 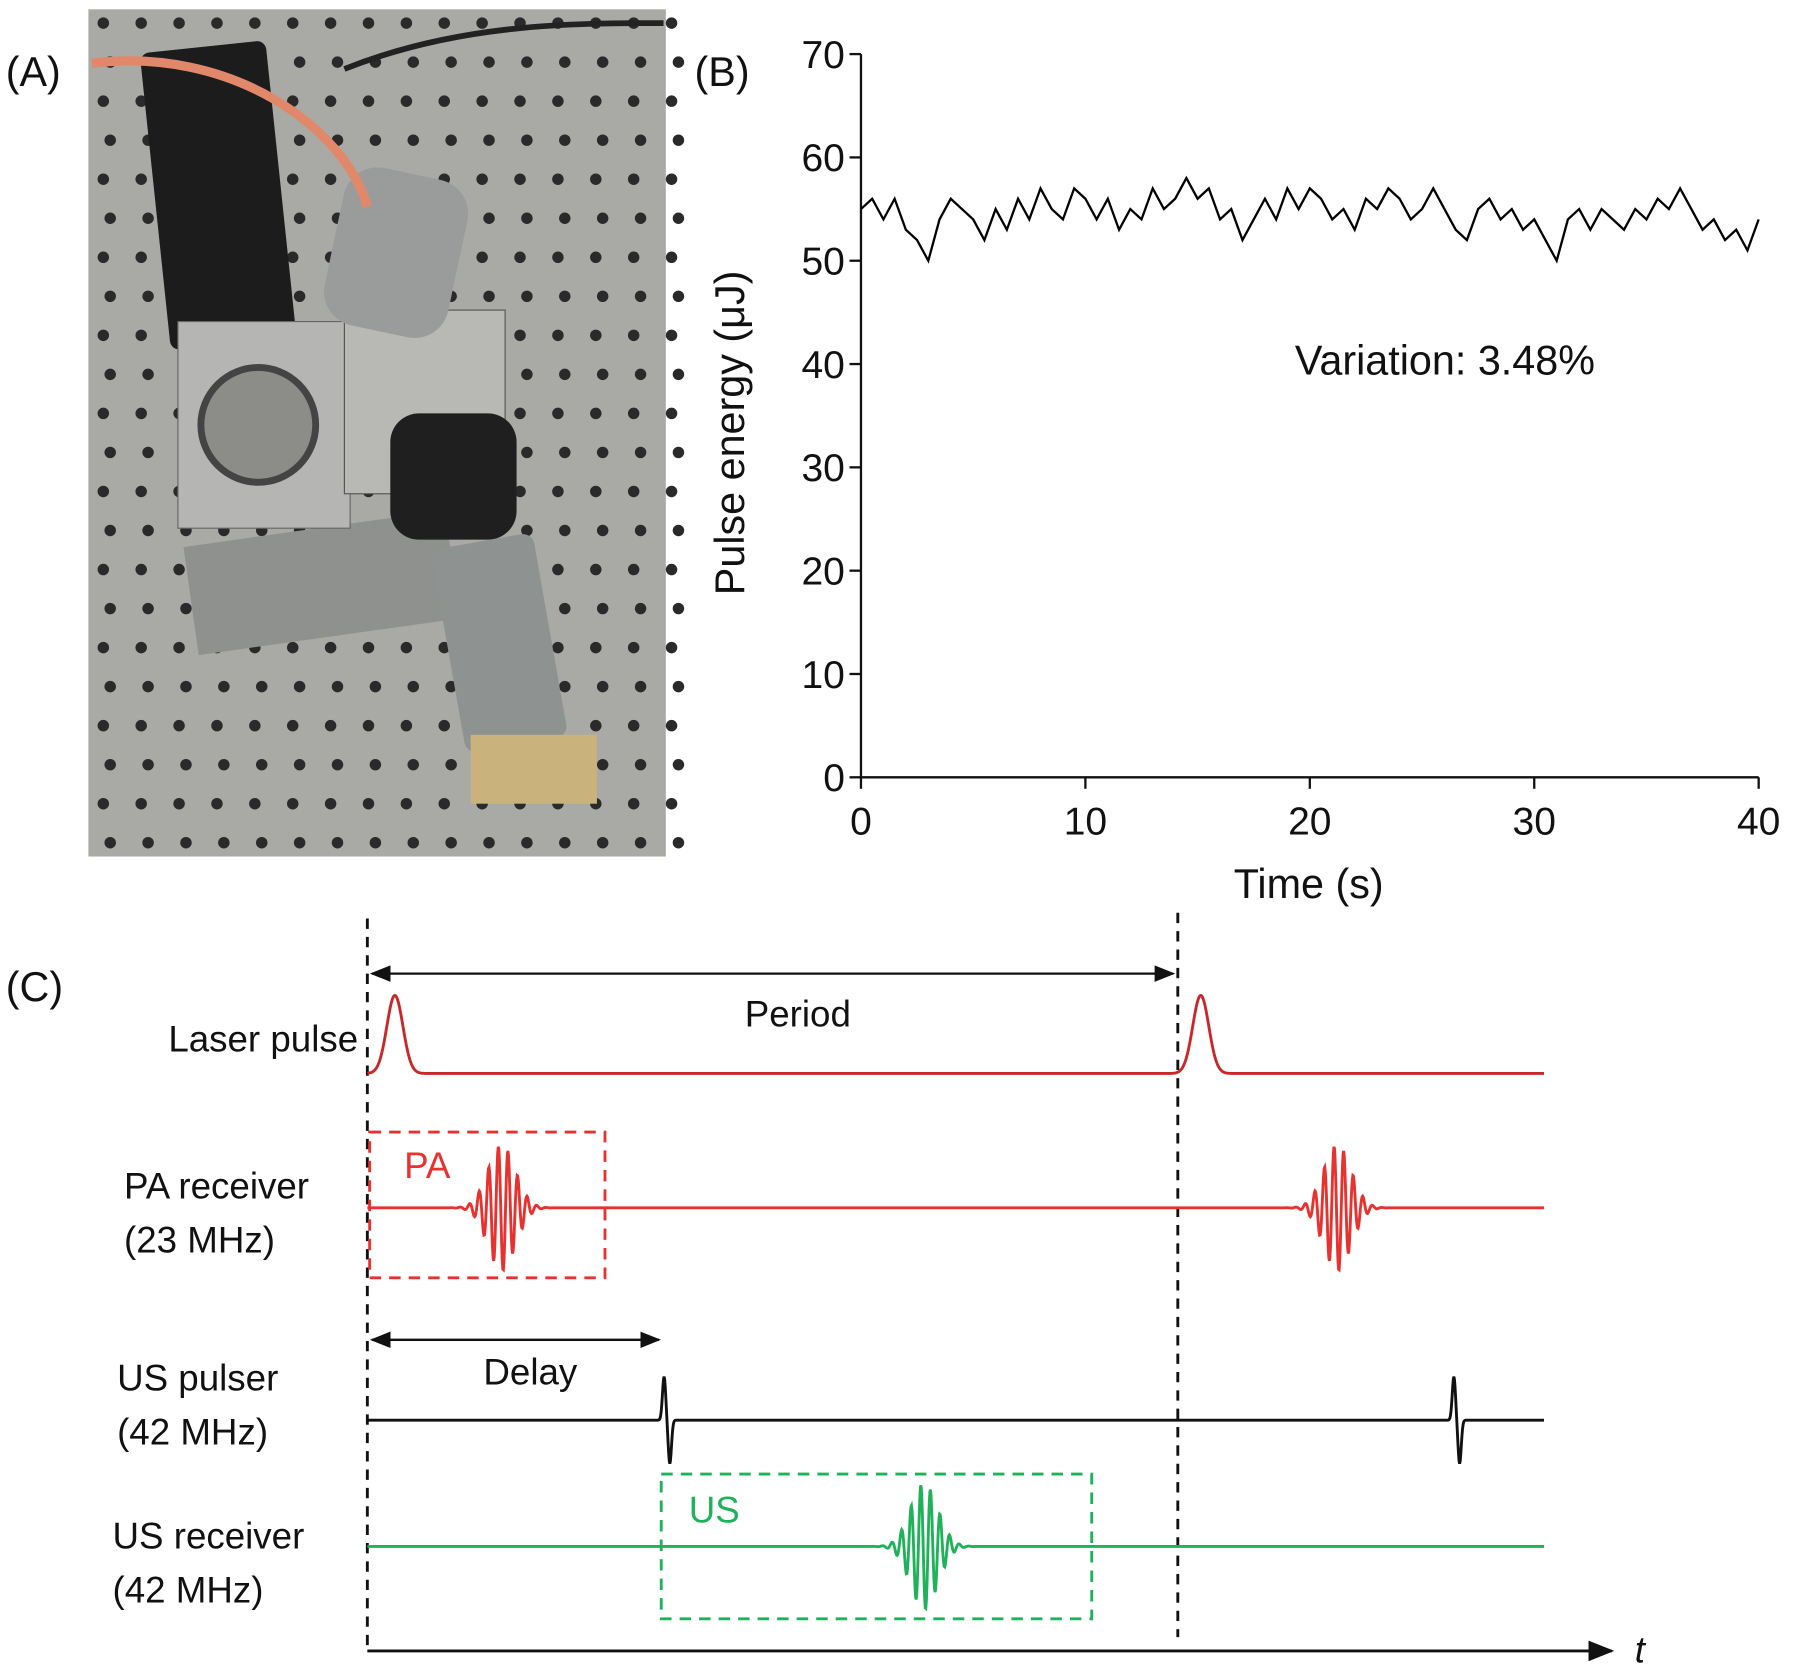 I want to click on x-axis-label: Time (s), so click(x=1309, y=884).